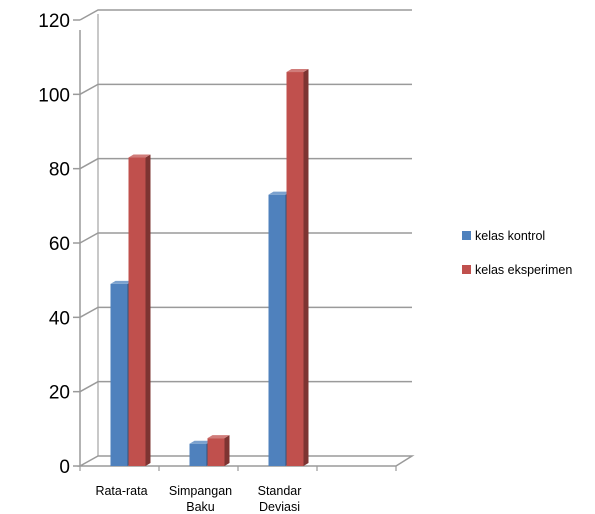 This screenshot has width=595, height=514. I want to click on y-tick-label: 100, so click(54, 95).